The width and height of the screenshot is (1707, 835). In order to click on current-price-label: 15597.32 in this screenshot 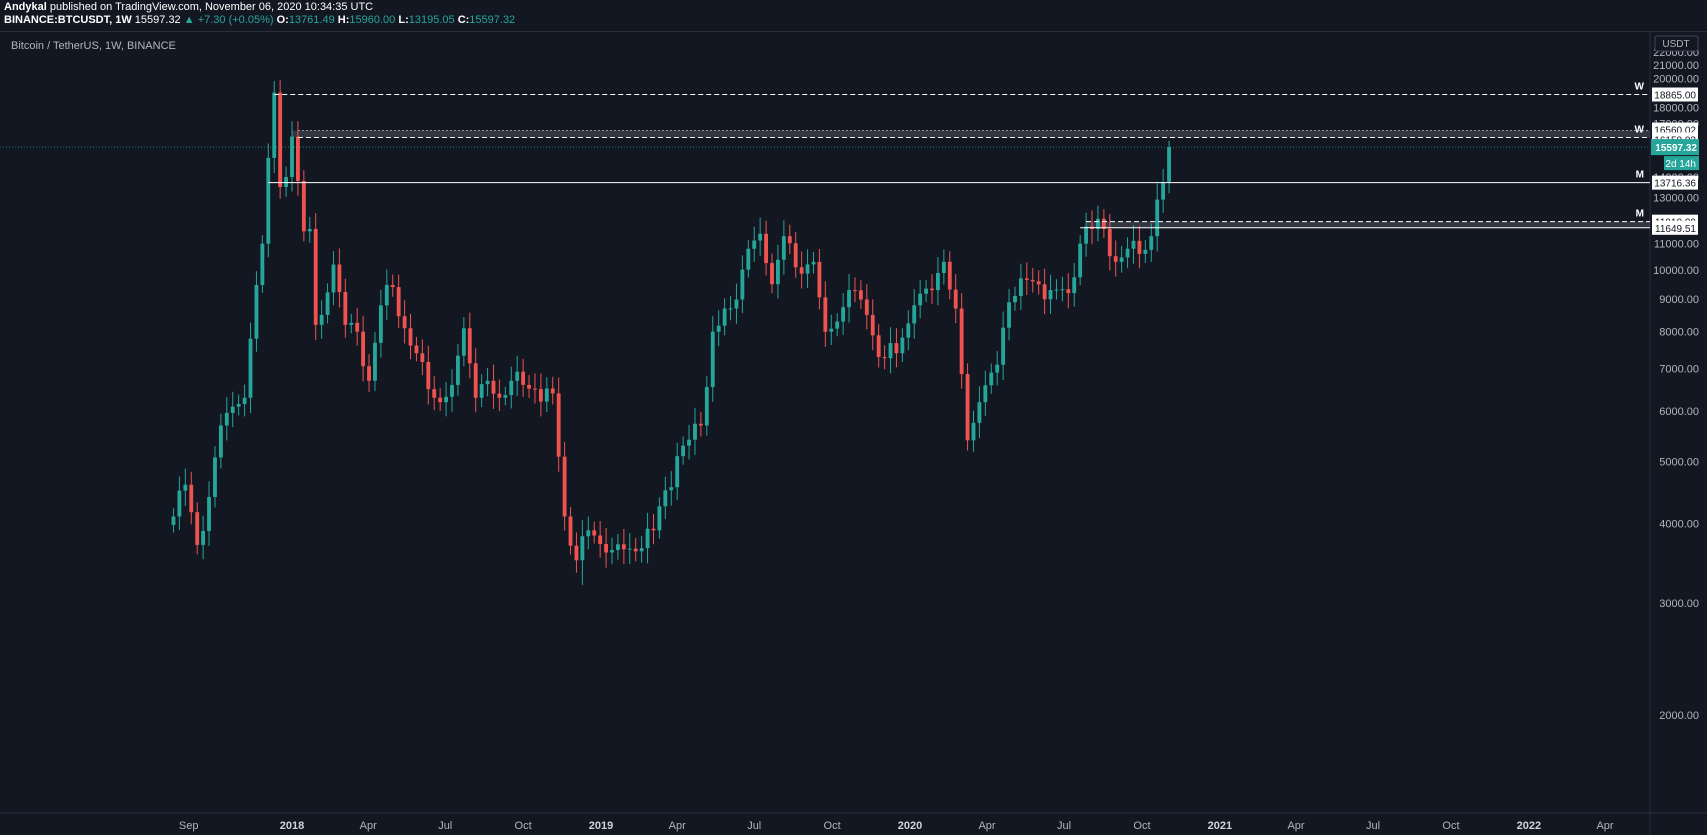, I will do `click(1676, 148)`.